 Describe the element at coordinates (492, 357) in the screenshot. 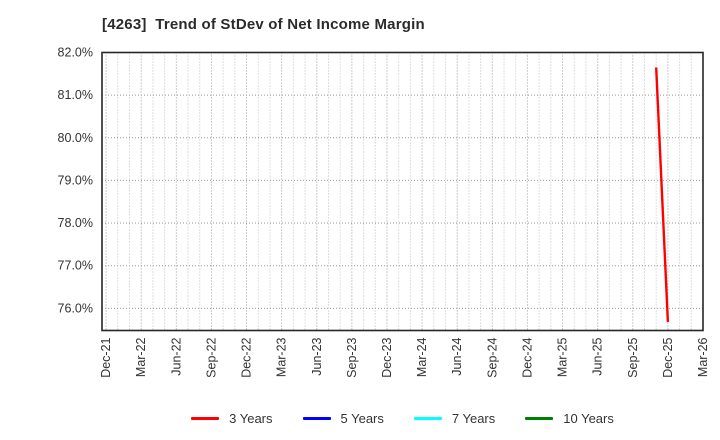

I see `x-tick-label: Sep-24` at that location.